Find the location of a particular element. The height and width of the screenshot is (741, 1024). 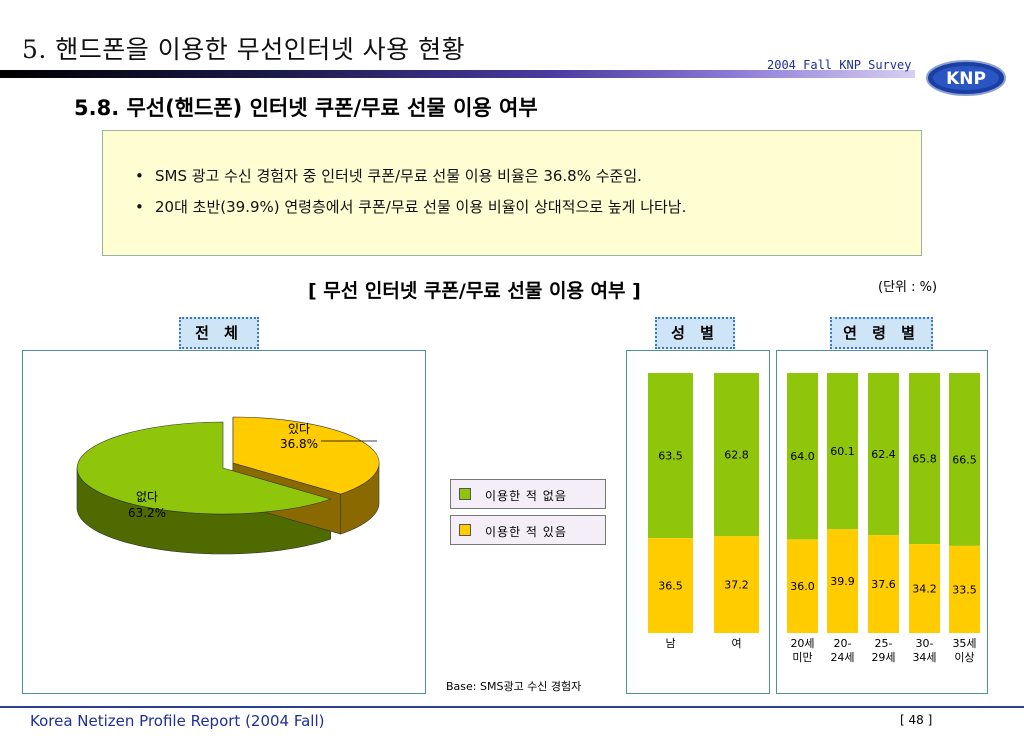

tag-total: 전 체 is located at coordinates (219, 333).